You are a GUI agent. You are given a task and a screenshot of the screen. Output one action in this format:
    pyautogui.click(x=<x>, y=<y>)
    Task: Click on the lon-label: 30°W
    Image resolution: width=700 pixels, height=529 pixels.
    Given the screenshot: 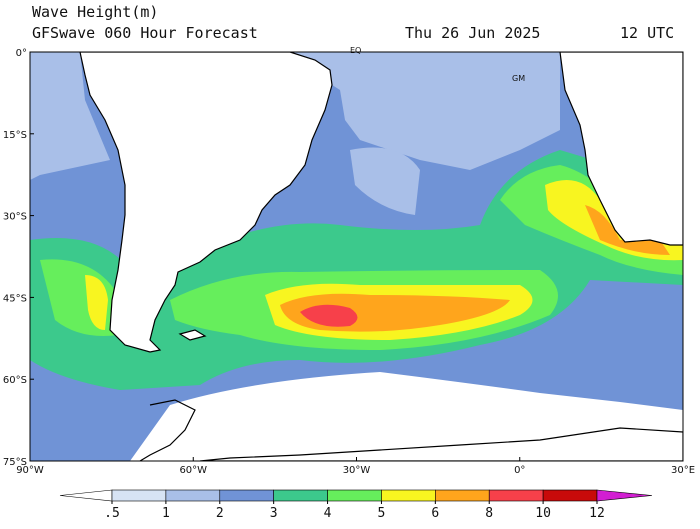 What is the action you would take?
    pyautogui.click(x=357, y=470)
    